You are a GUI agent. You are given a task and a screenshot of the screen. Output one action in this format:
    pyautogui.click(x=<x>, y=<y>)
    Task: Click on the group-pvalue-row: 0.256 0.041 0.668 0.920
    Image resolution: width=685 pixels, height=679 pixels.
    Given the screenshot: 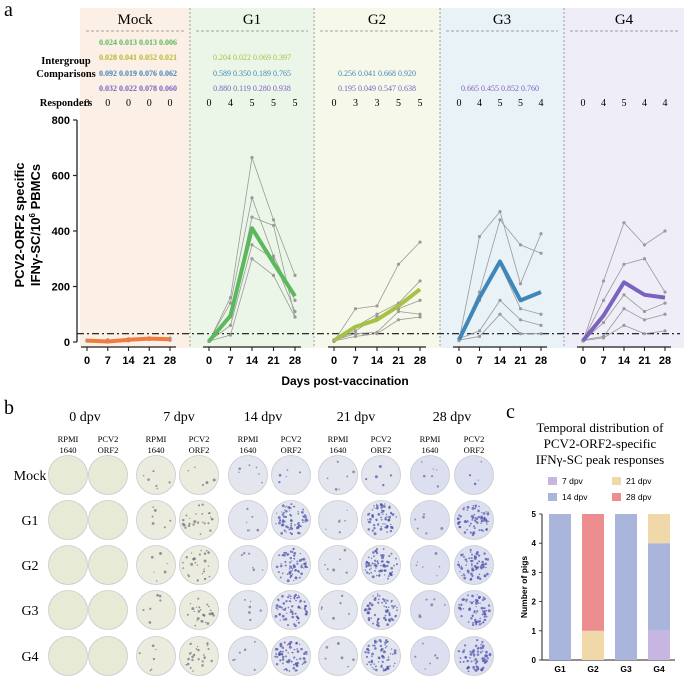 What is the action you would take?
    pyautogui.click(x=377, y=73)
    